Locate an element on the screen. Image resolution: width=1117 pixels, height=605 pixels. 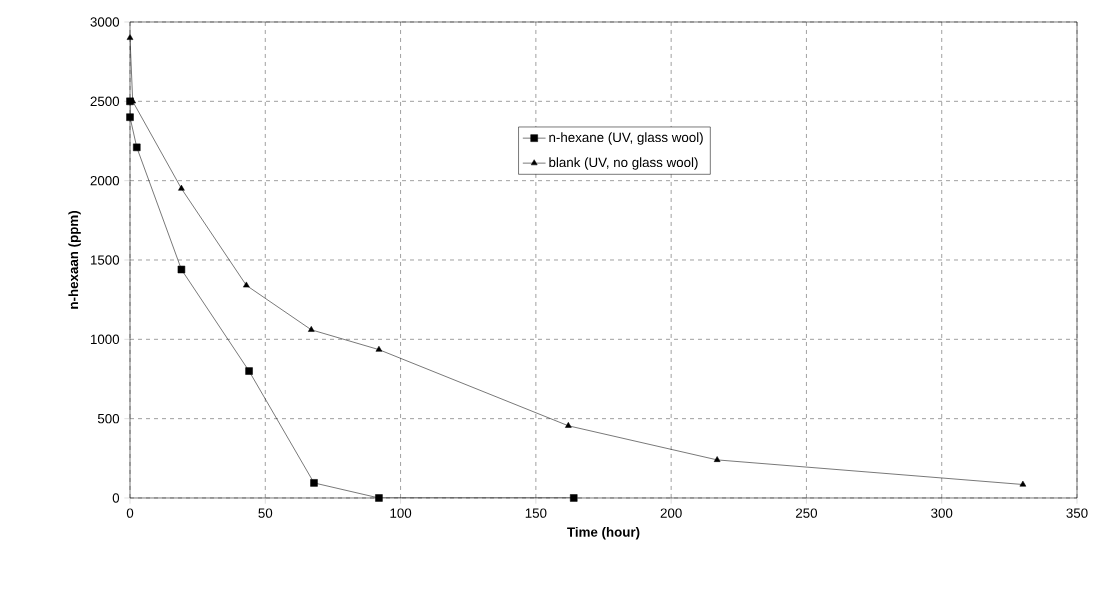
x-tick-label: 100 is located at coordinates (401, 513).